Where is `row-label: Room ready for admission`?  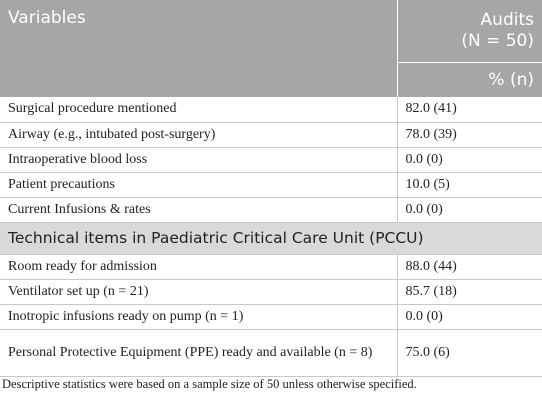
row-label: Room ready for admission is located at coordinates (198, 267).